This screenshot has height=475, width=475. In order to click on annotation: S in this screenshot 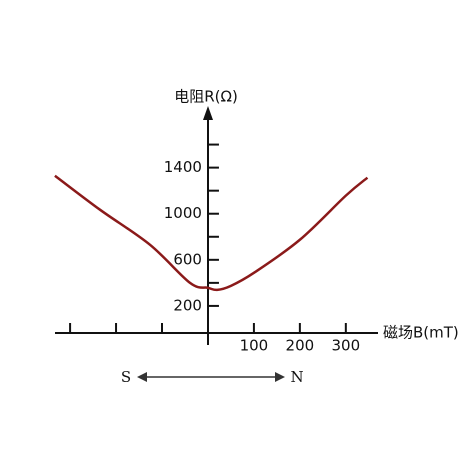, I will do `click(126, 377)`.